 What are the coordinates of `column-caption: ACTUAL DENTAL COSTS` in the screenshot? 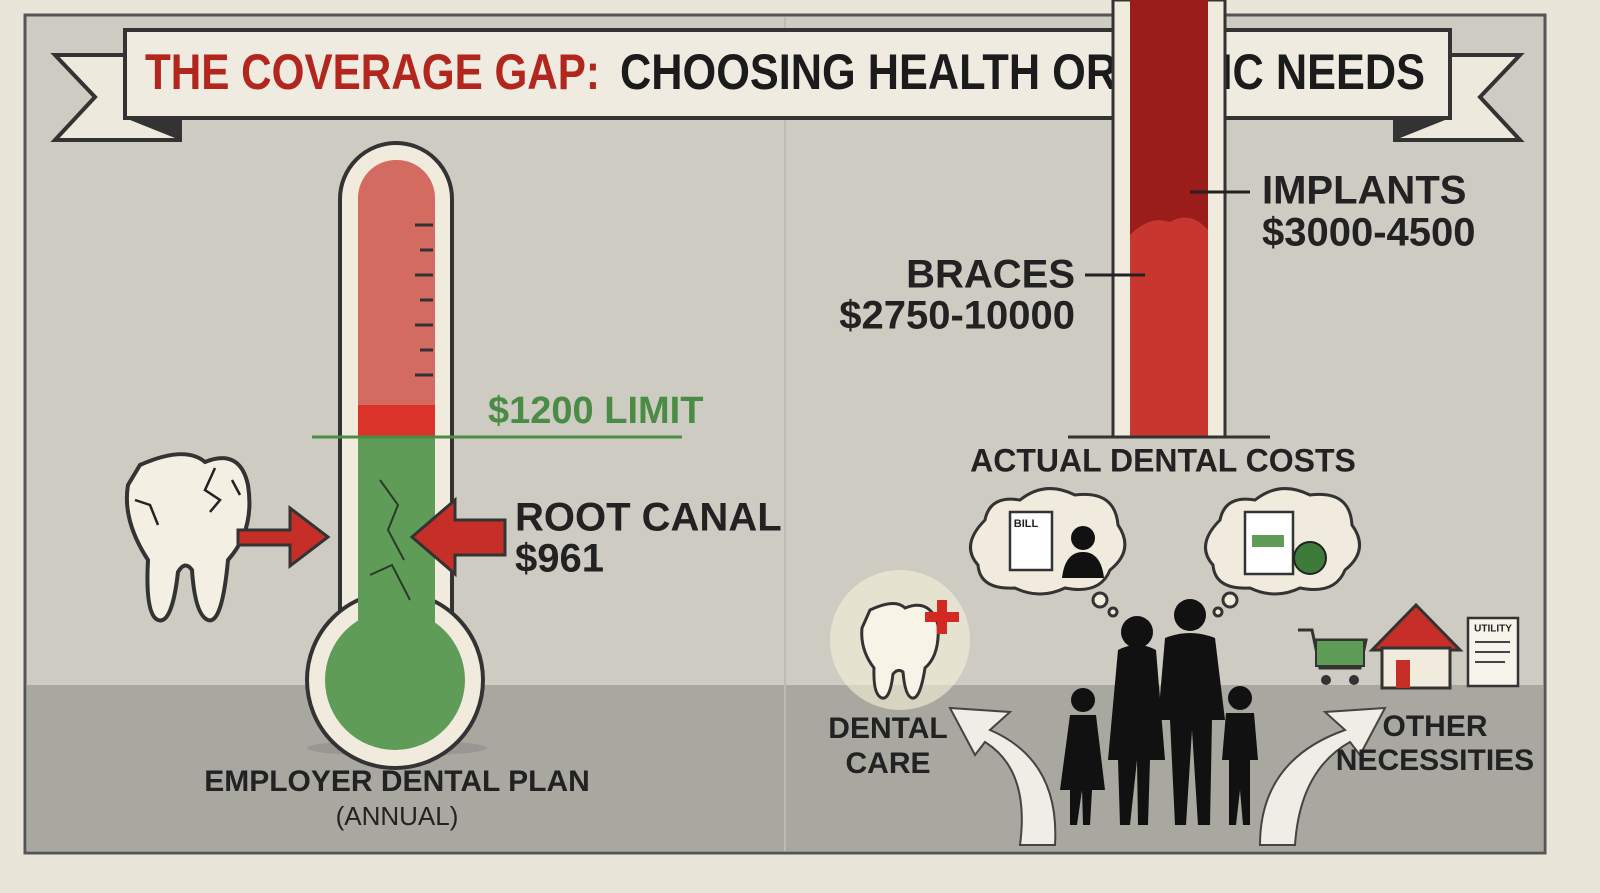 It's located at (1163, 460).